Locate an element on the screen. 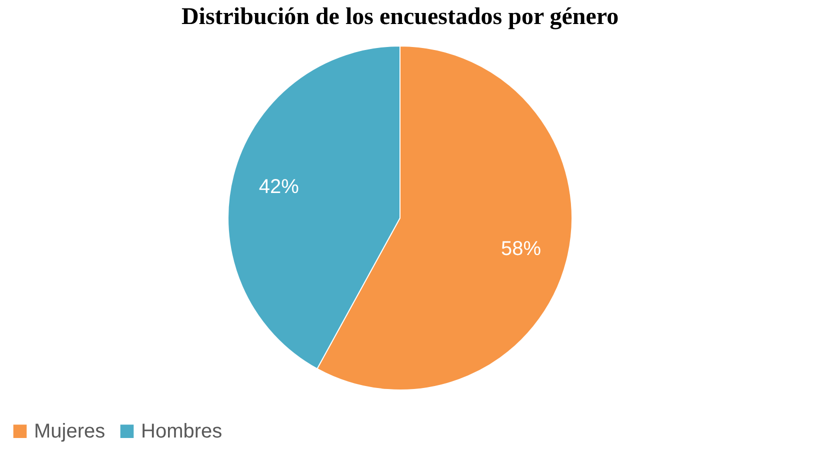 Image resolution: width=819 pixels, height=465 pixels. data-label: 42% is located at coordinates (279, 187).